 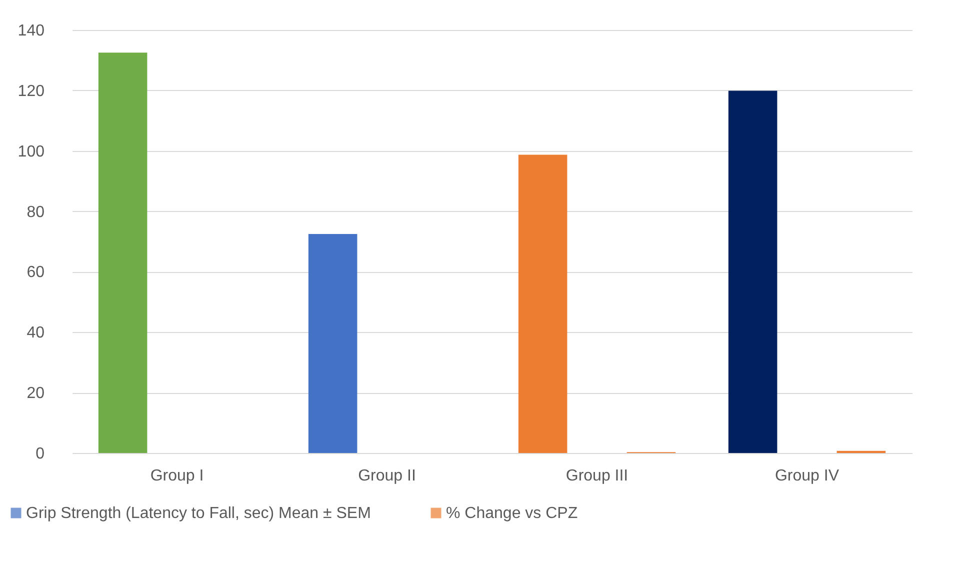 I want to click on x-tick-label: Group I, so click(x=177, y=476).